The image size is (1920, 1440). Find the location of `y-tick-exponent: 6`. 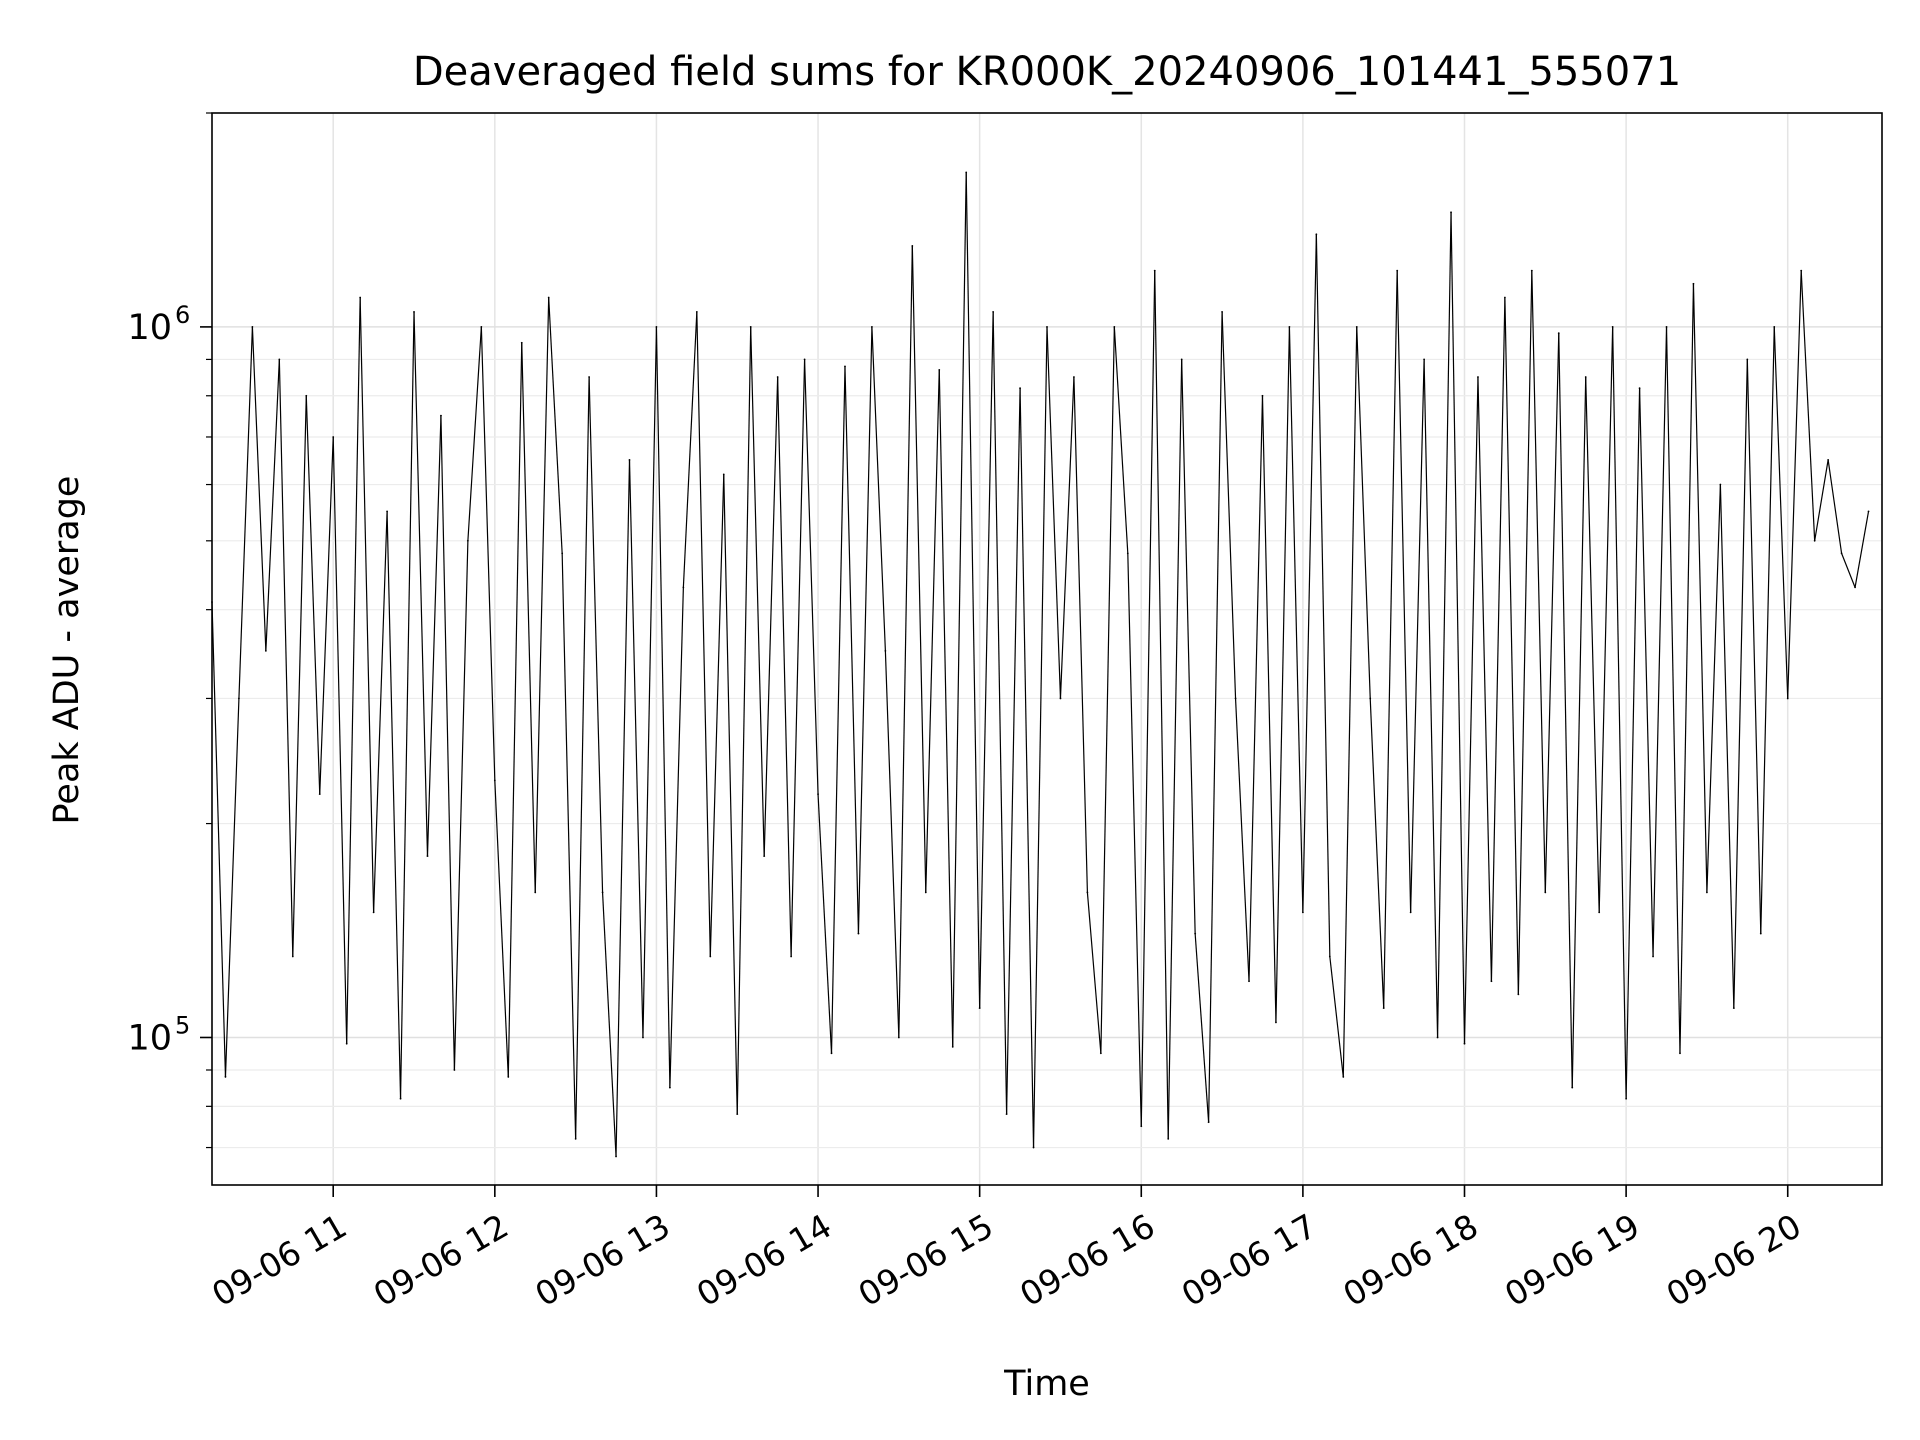

y-tick-exponent: 6 is located at coordinates (182, 315).